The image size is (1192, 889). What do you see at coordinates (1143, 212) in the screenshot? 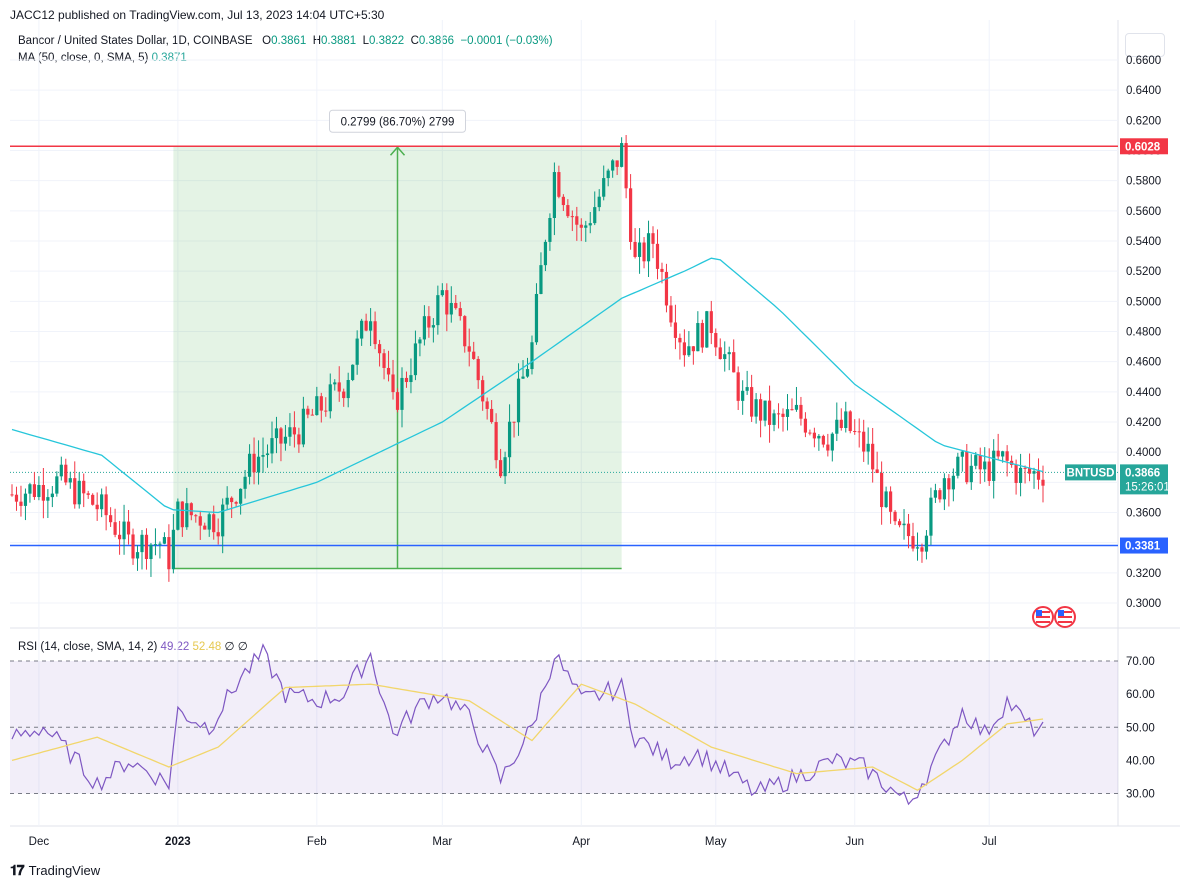
I see `price-tick-label: 0.5600` at bounding box center [1143, 212].